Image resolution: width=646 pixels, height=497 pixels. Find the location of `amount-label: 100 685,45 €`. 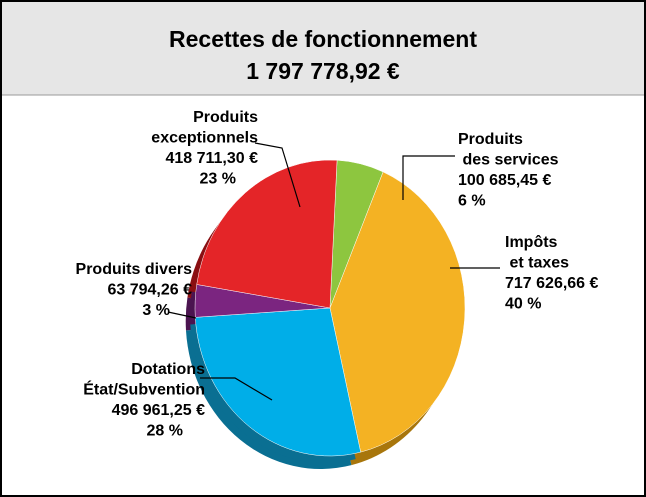

amount-label: 100 685,45 € is located at coordinates (505, 180).